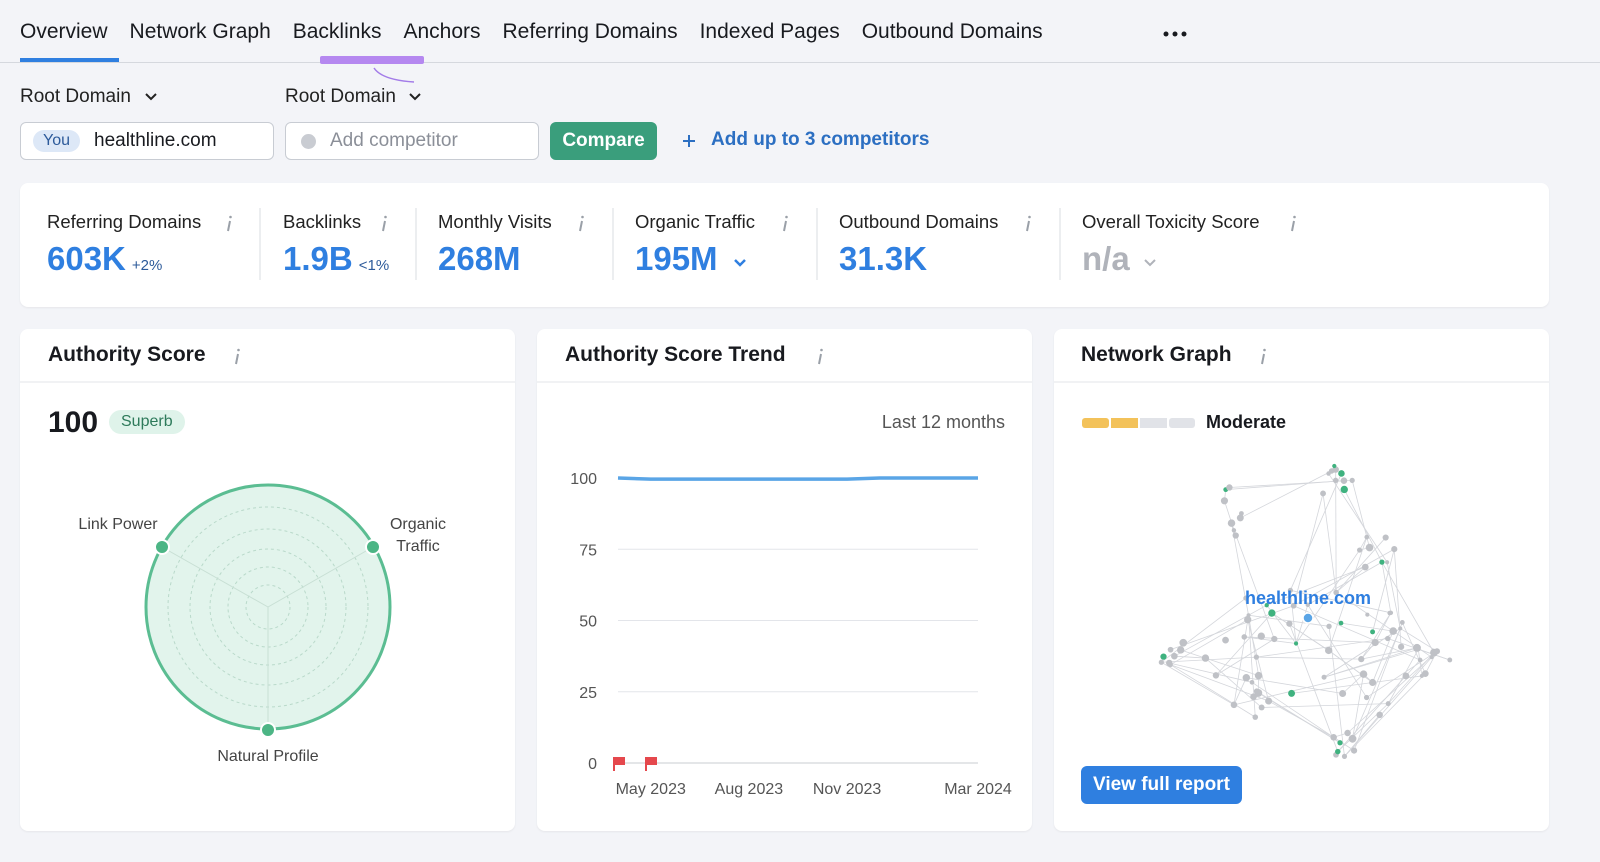 Image resolution: width=1600 pixels, height=862 pixels. I want to click on metric-value-row: 1.9B <1%, so click(336, 259).